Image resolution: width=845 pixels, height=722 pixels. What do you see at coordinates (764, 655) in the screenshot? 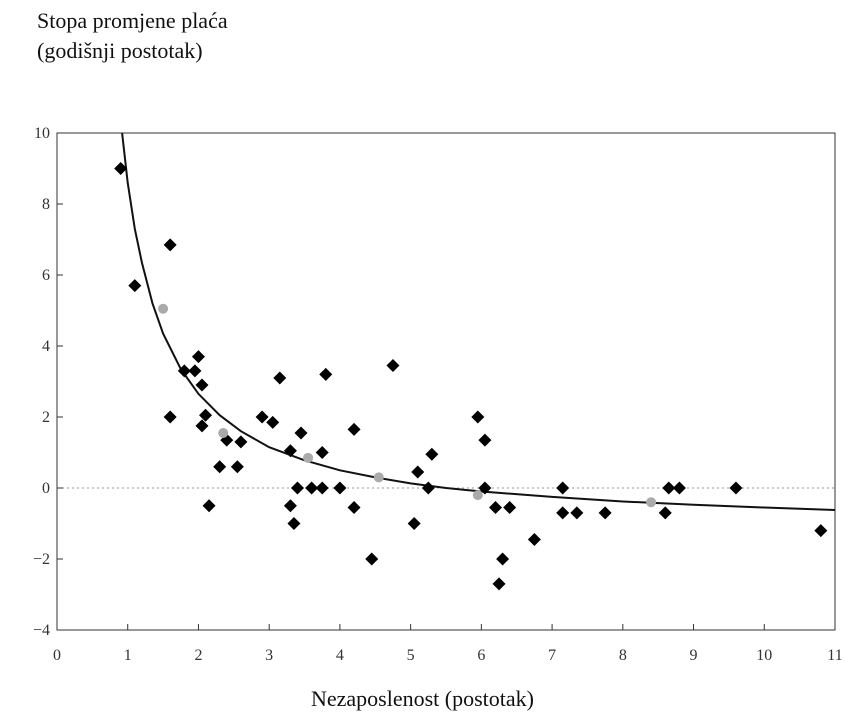
I see `x-tick-label: 10` at bounding box center [764, 655].